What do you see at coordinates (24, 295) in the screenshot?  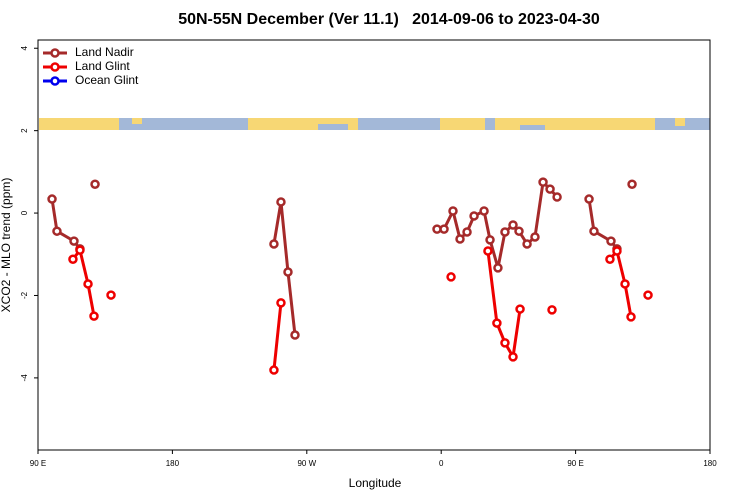 I see `y-tick-label: -2` at bounding box center [24, 295].